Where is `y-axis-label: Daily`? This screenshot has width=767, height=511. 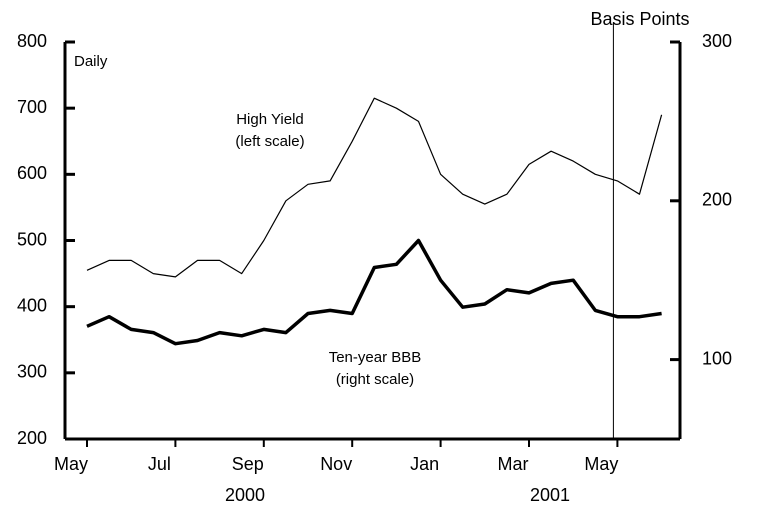 y-axis-label: Daily is located at coordinates (91, 61).